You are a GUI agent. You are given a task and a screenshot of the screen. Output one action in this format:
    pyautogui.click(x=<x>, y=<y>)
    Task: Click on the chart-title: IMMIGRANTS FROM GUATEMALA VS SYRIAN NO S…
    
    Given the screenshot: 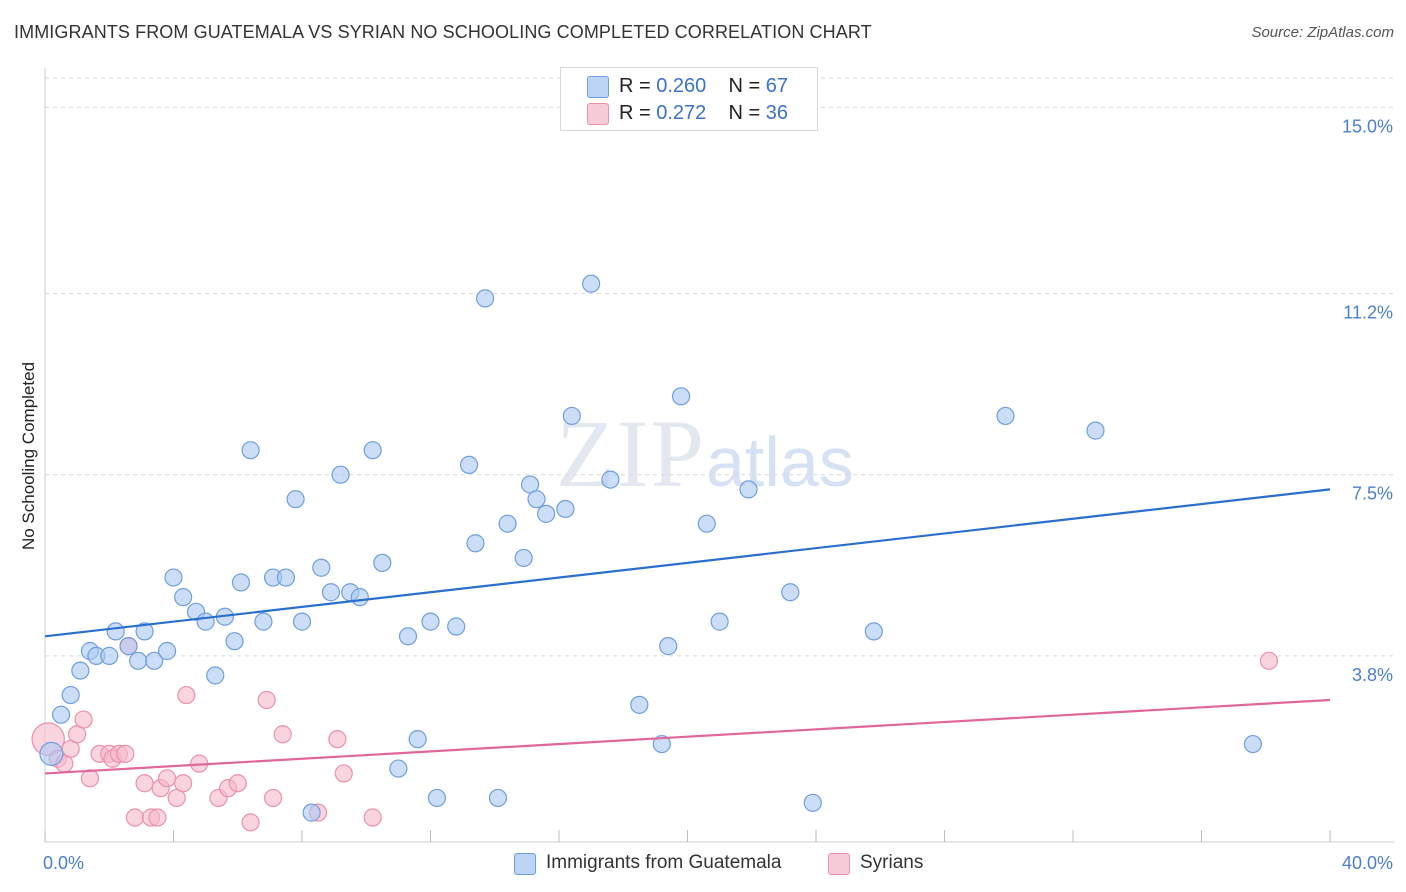 What is the action you would take?
    pyautogui.click(x=443, y=32)
    